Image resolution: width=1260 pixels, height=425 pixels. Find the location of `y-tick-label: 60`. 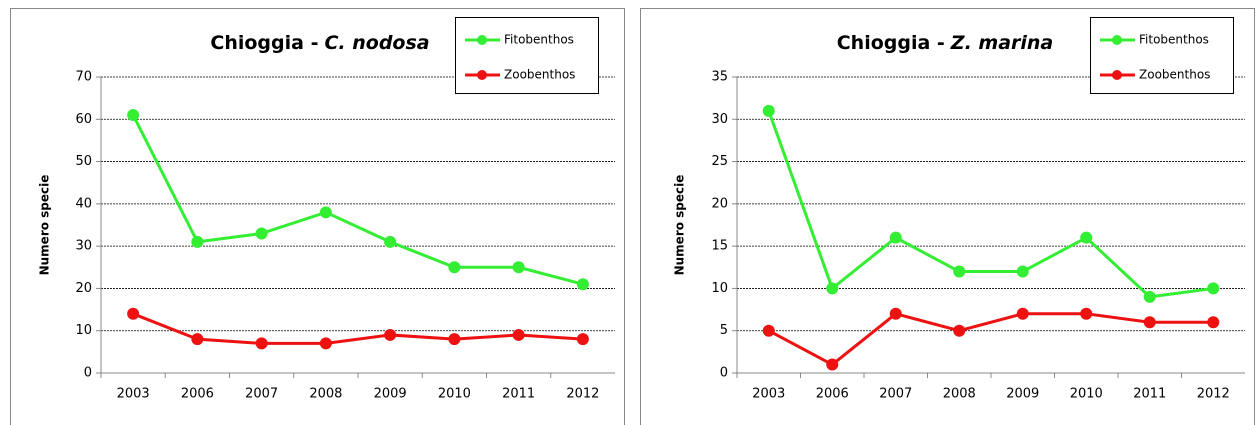

y-tick-label: 60 is located at coordinates (83, 119).